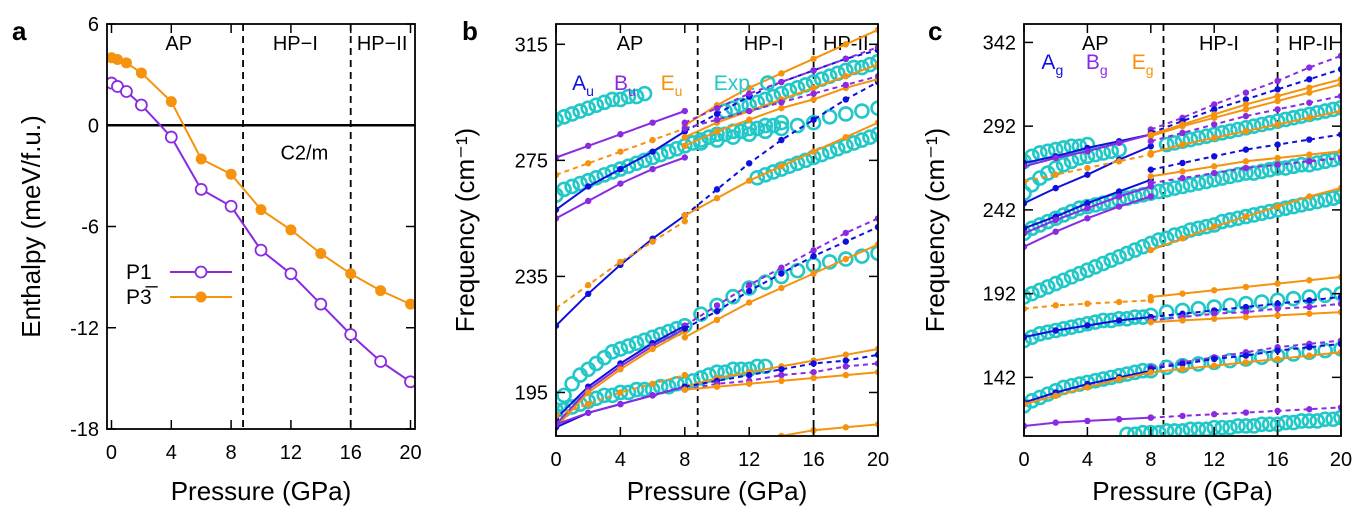 The width and height of the screenshot is (1358, 513). I want to click on enthalpy-point, so click(291, 230).